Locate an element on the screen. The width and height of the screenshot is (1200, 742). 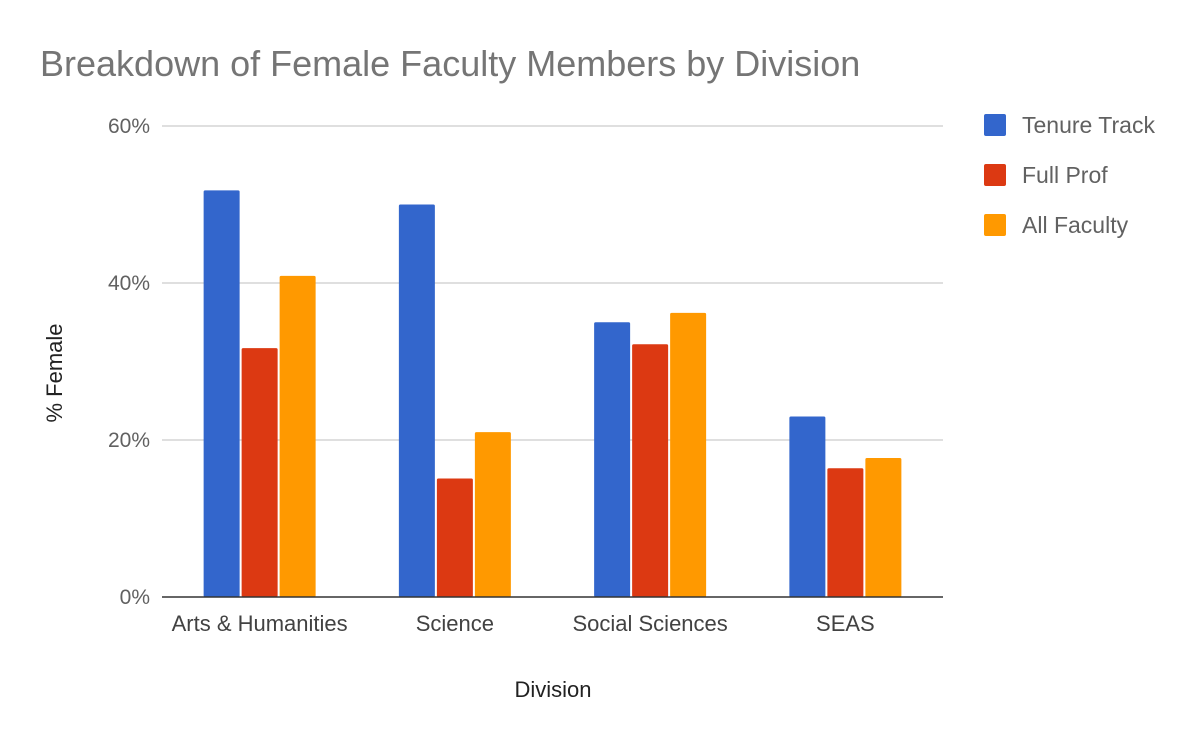
y-axis-ticks: 0% 20% 40% 60% is located at coordinates (129, 362).